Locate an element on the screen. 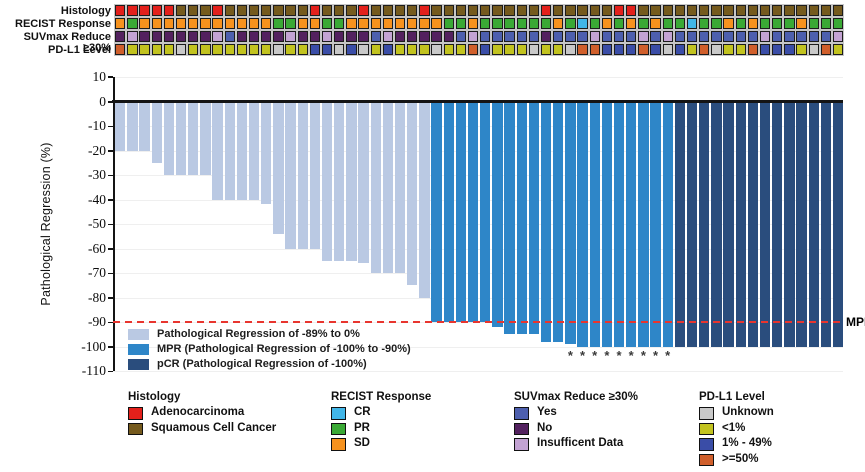 The width and height of the screenshot is (865, 472). y-tick-label: 0 is located at coordinates (102, 101).